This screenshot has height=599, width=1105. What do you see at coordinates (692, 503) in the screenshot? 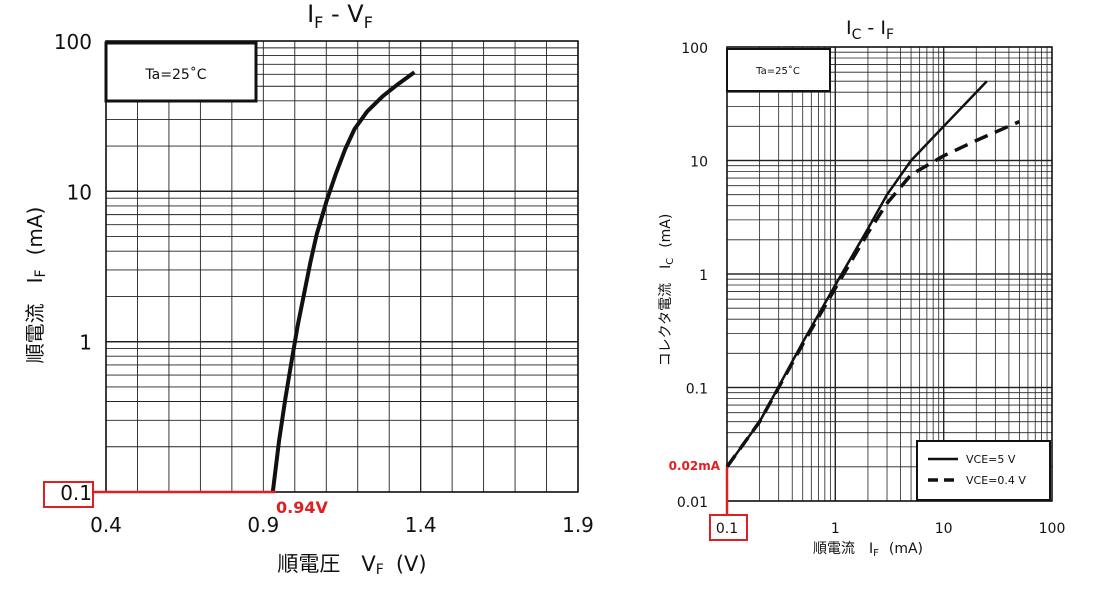
I see `y-tick-label: 0.01` at bounding box center [692, 503].